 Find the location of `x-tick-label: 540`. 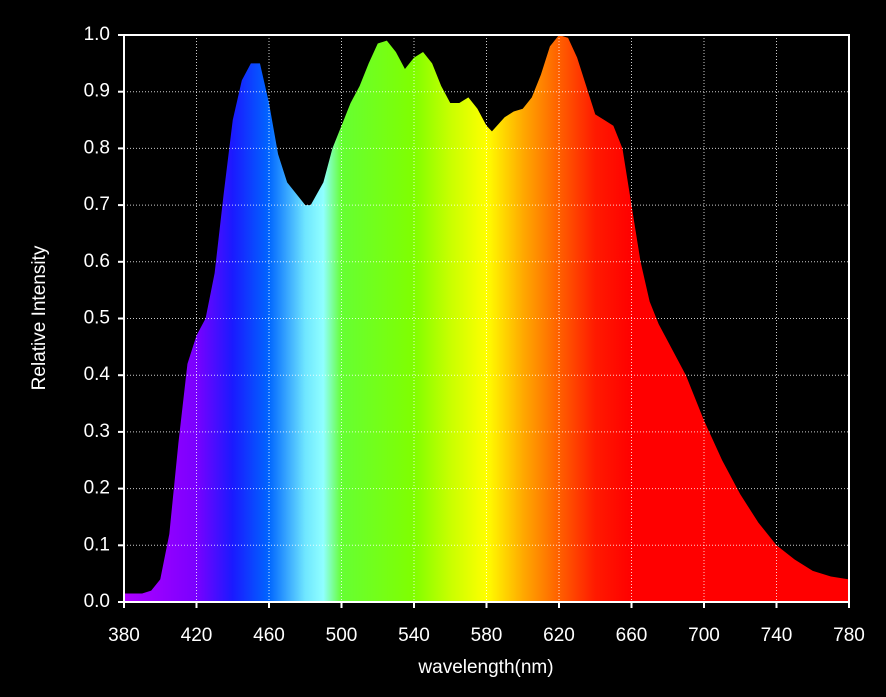

x-tick-label: 540 is located at coordinates (414, 635).